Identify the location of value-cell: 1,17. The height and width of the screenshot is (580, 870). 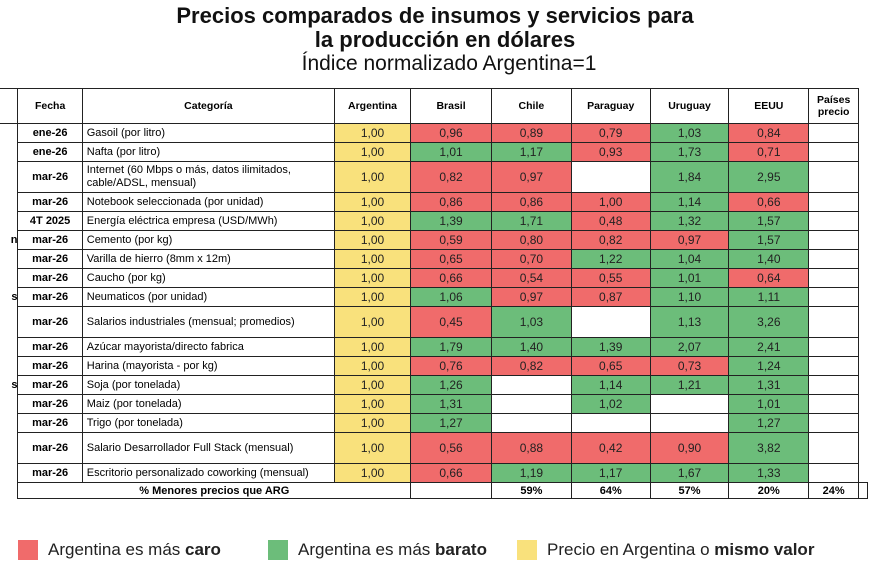
(531, 152).